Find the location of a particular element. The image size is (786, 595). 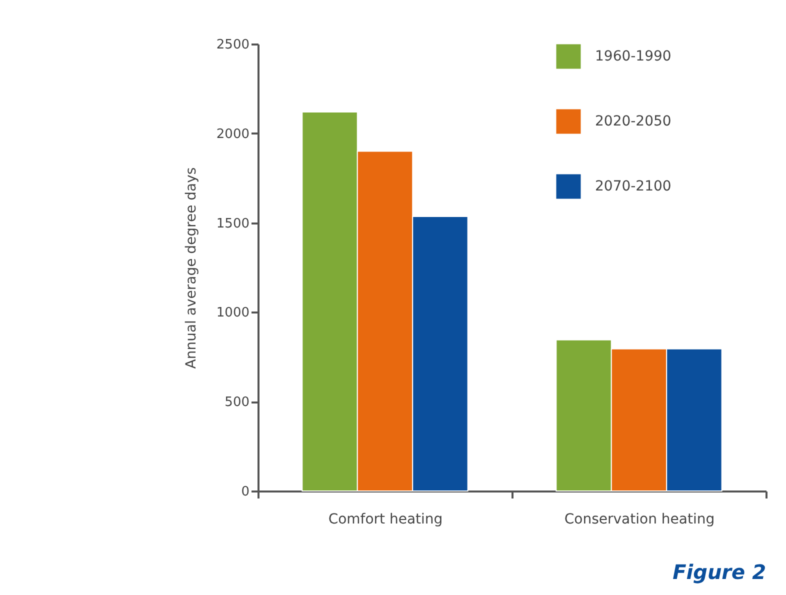

x-tick-label: Comfort heating is located at coordinates (385, 520).